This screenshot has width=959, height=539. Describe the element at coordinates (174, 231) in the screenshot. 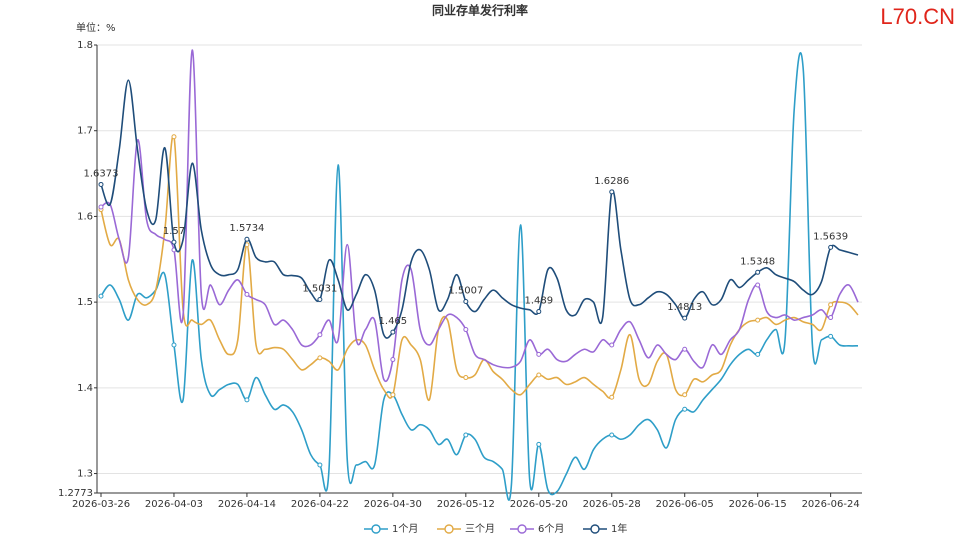

I see `data-label: 1.57` at that location.